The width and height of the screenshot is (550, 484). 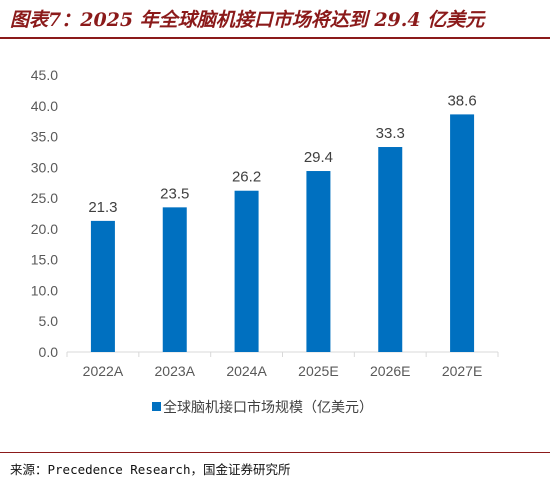 I want to click on data-label: 21.3, so click(x=102, y=207).